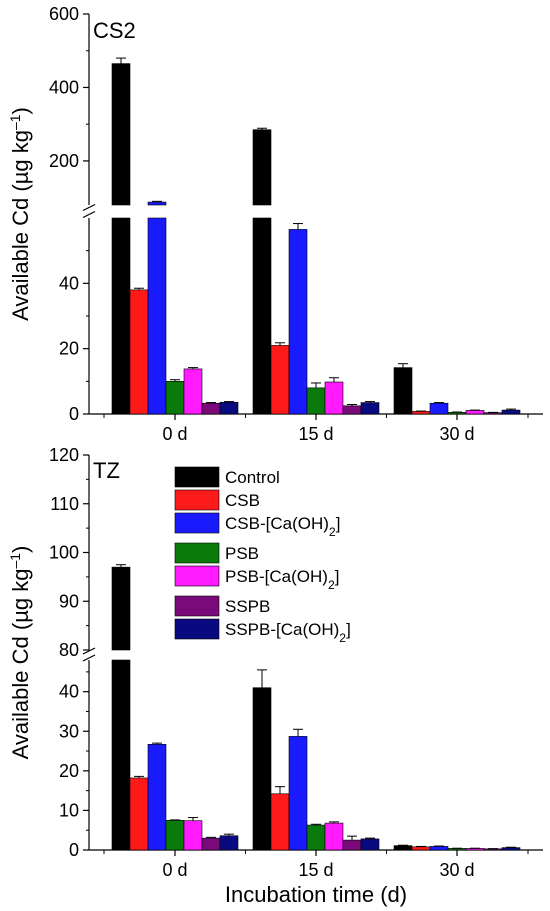 The image size is (550, 911). I want to click on legend-swatch-control, so click(197, 477).